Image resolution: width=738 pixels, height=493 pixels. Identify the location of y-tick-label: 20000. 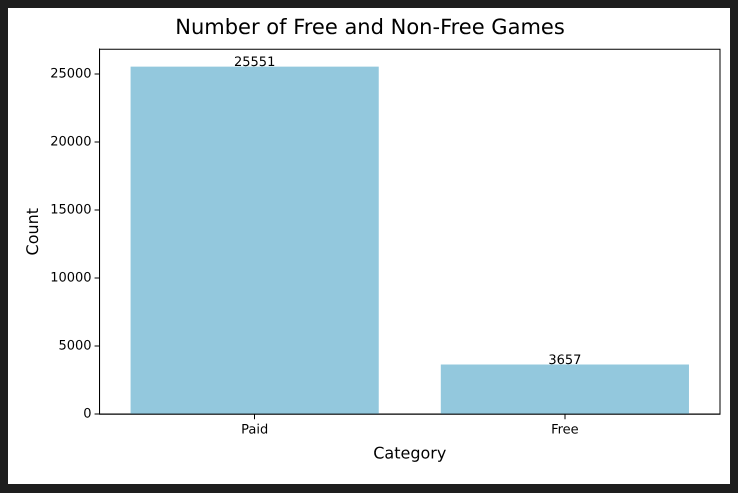
(71, 142).